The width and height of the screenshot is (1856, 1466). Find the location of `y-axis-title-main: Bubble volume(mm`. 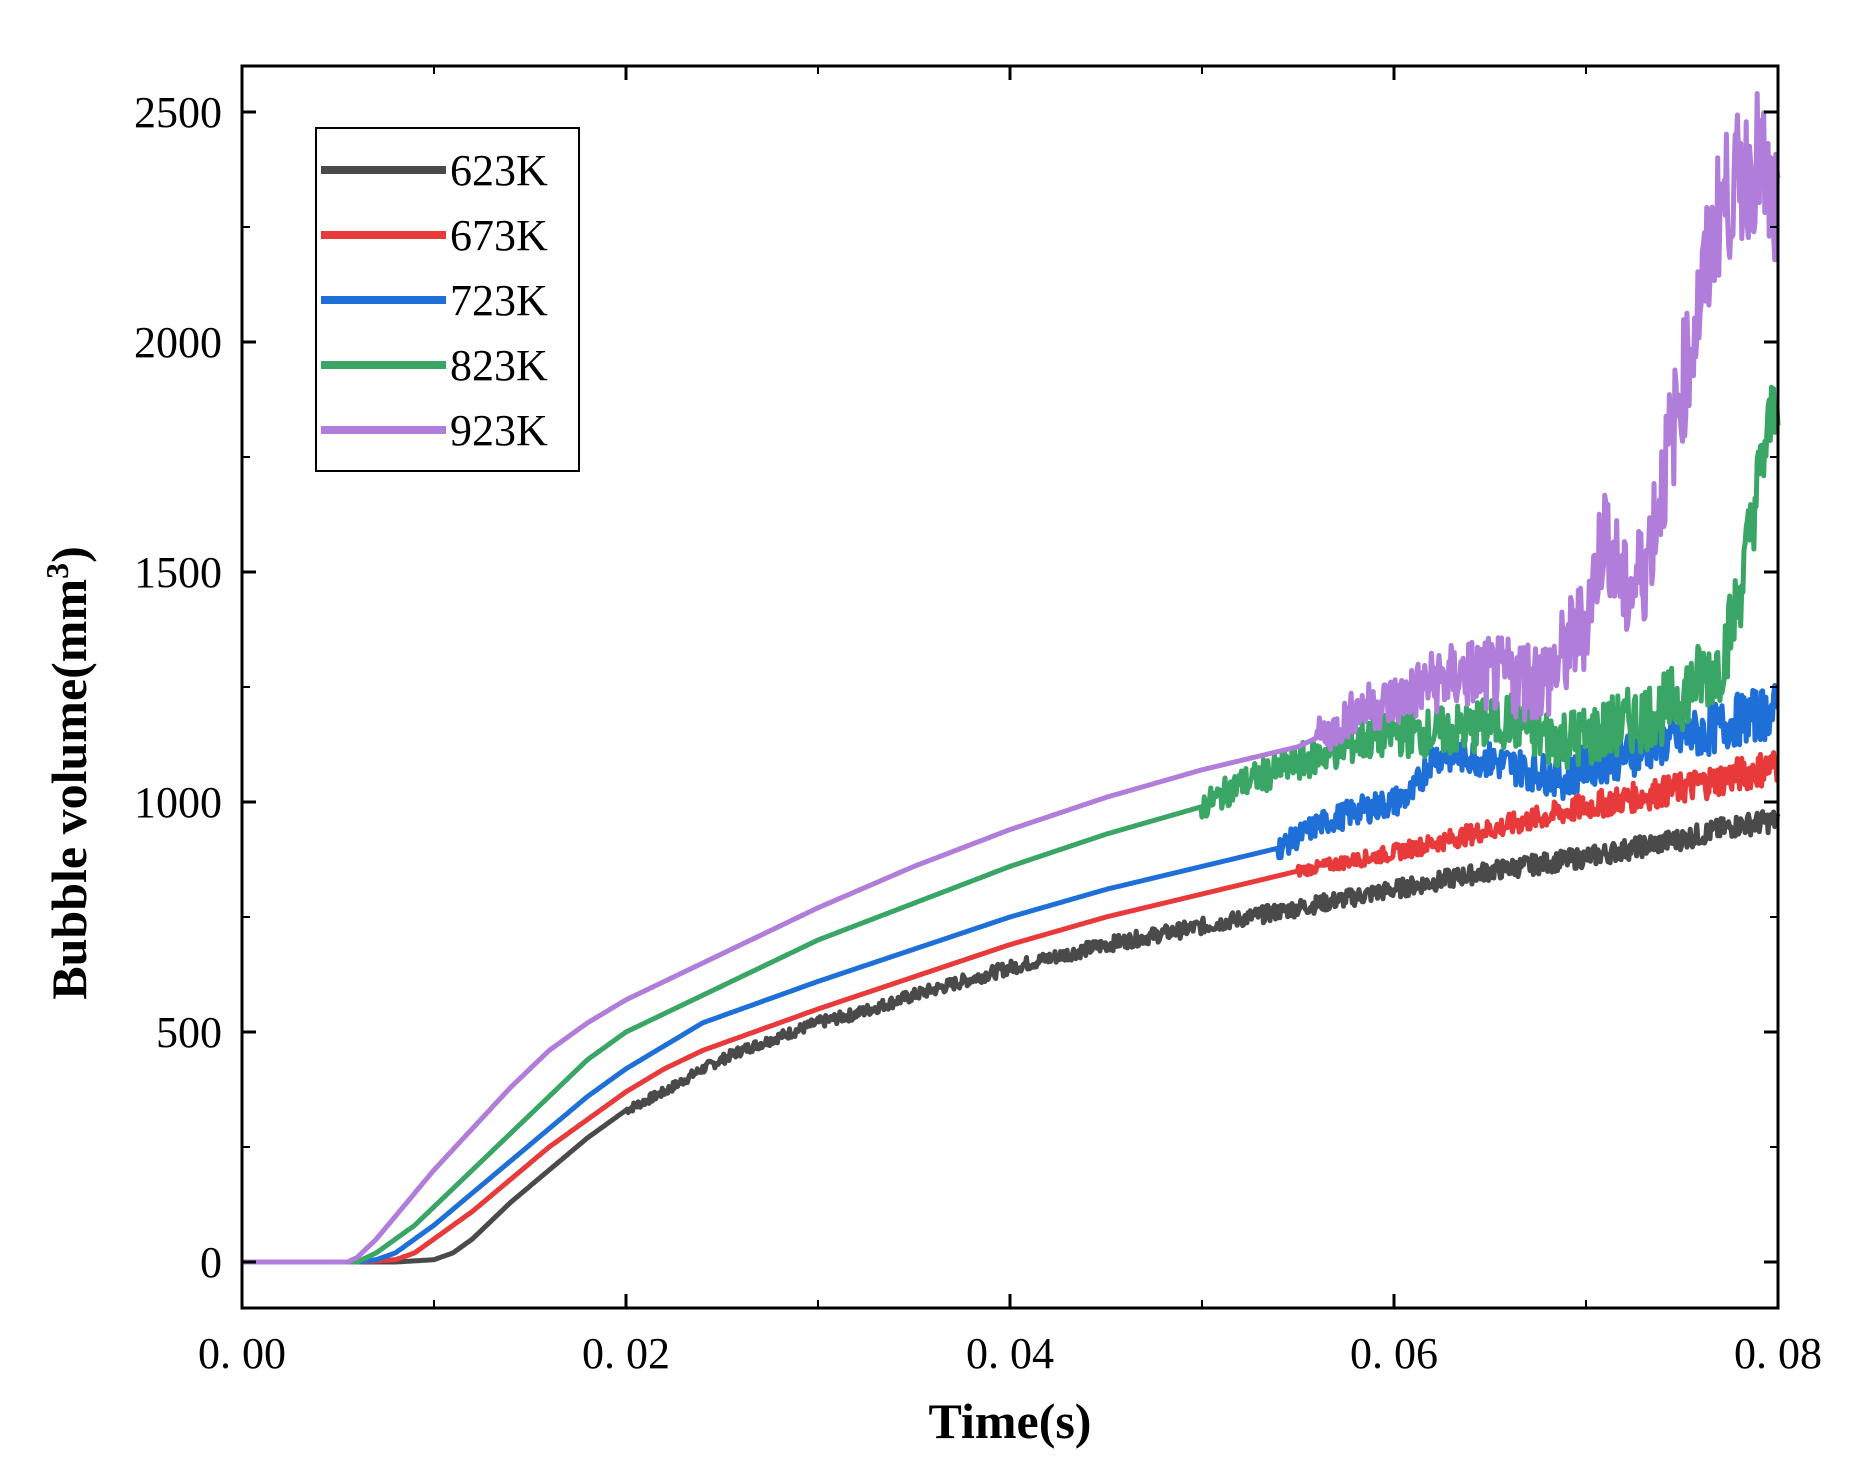

y-axis-title-main: Bubble volume(mm is located at coordinates (69, 789).